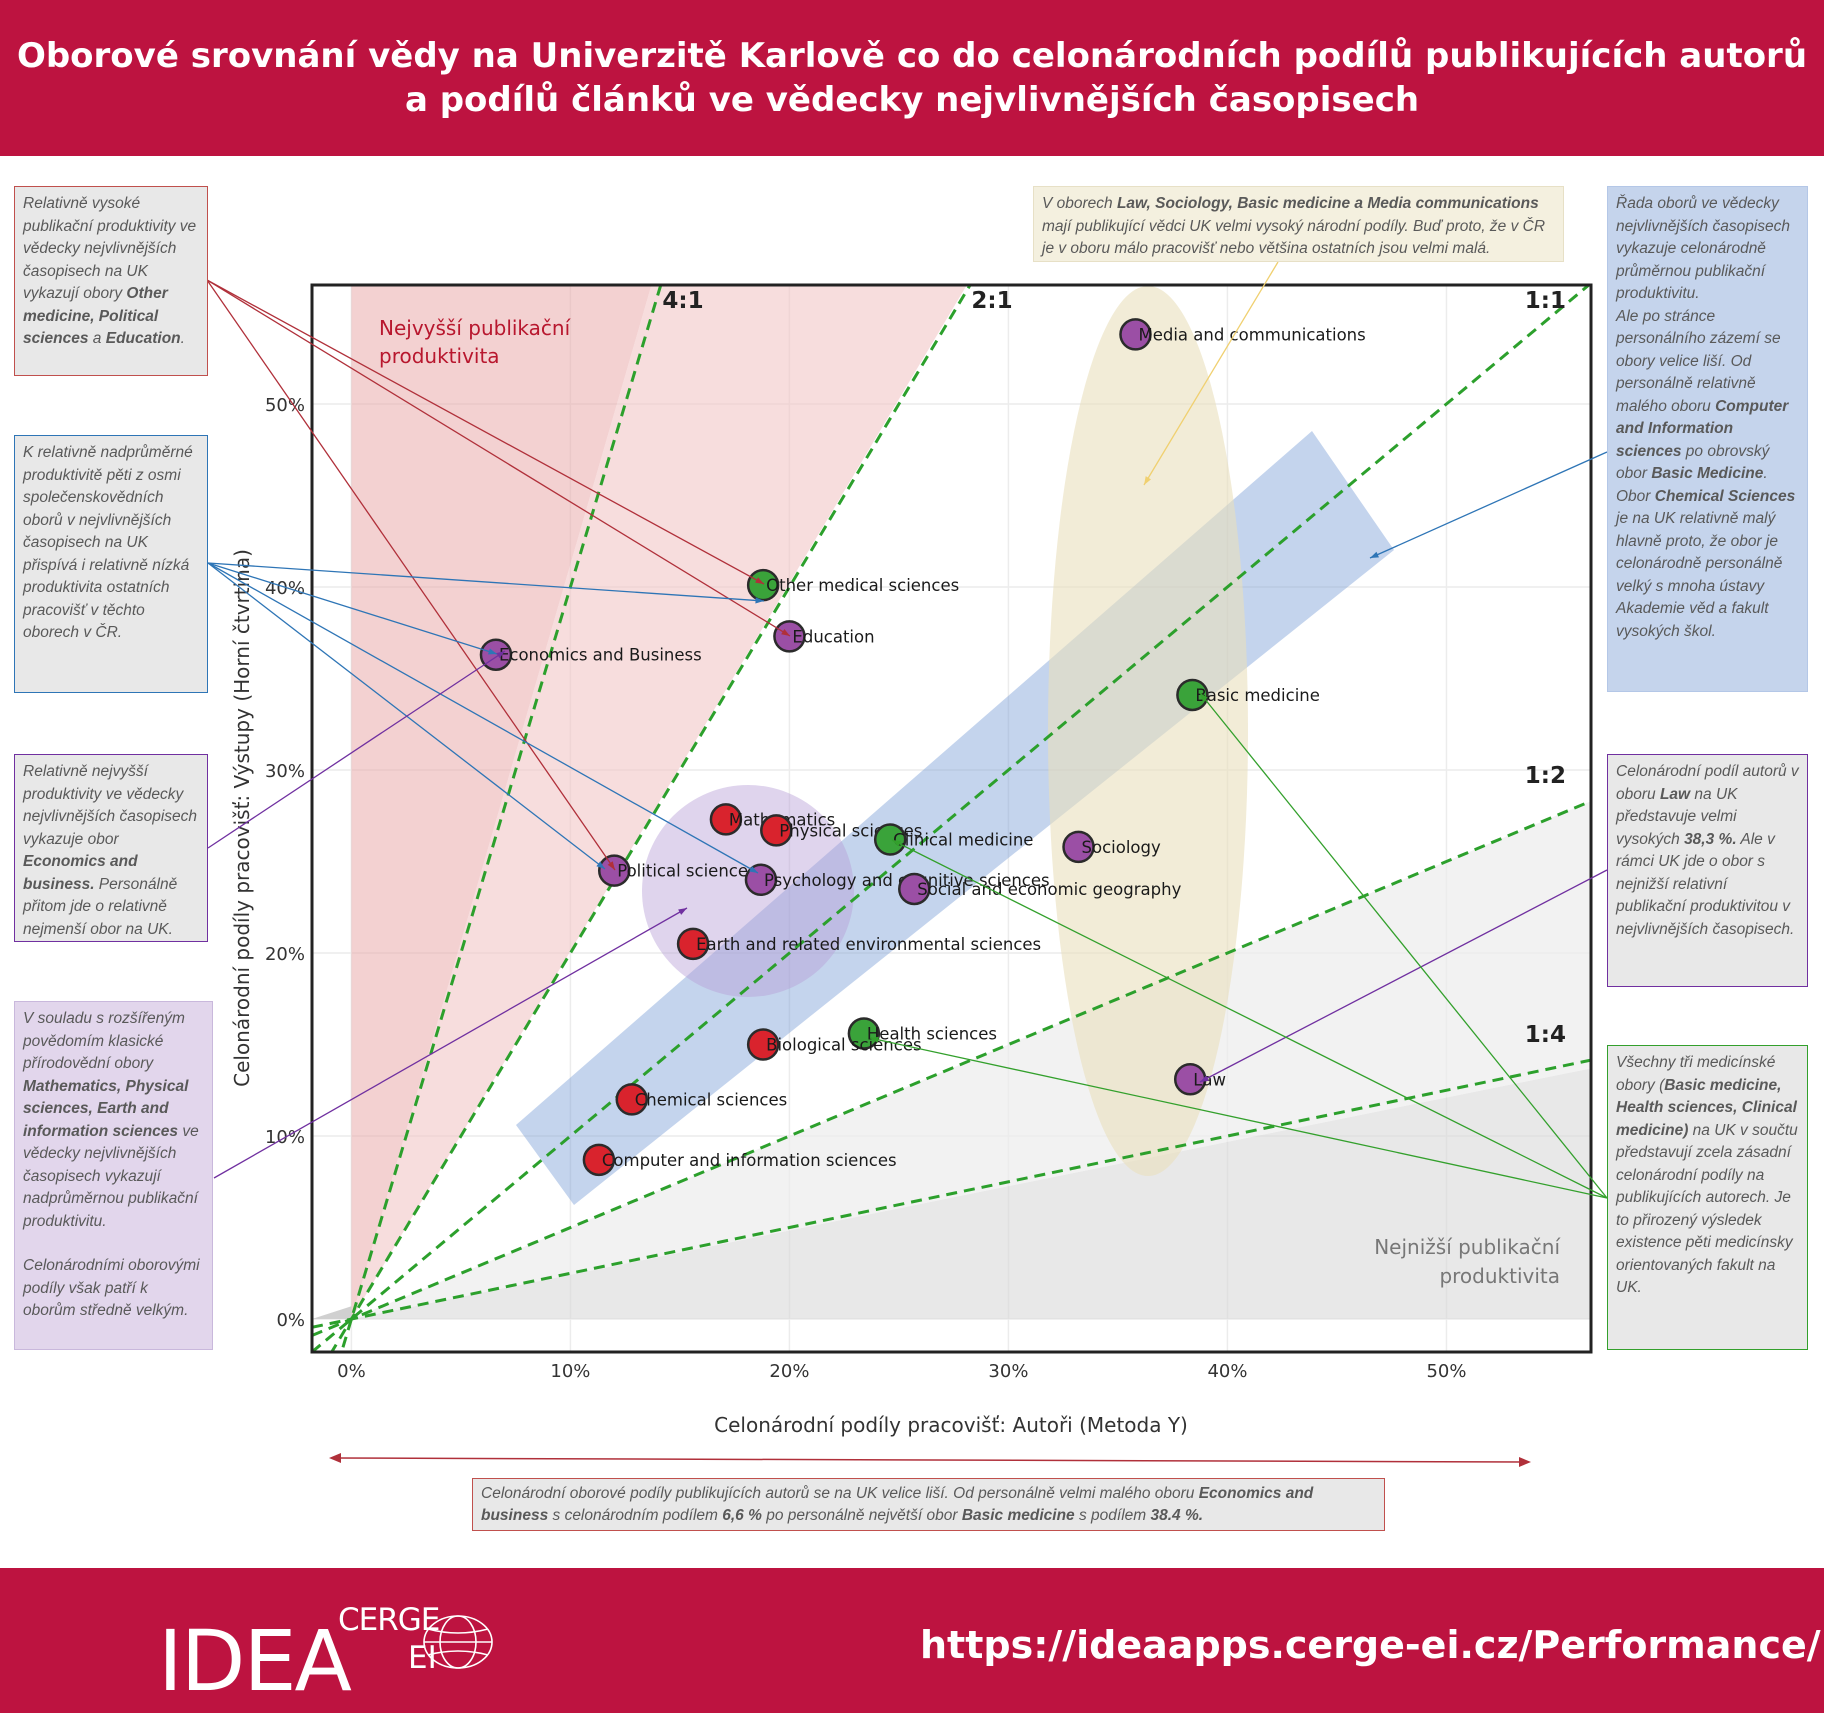 Image resolution: width=1824 pixels, height=1713 pixels. Describe the element at coordinates (290, 1320) in the screenshot. I see `y-tick-label: 0%` at that location.